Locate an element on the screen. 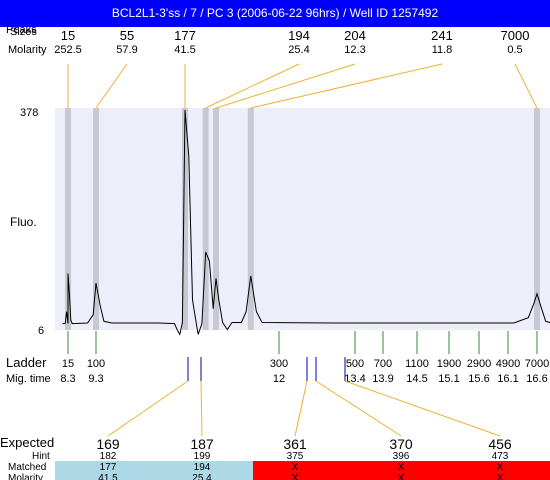 The image size is (550, 480). matched-value: 177 is located at coordinates (108, 467).